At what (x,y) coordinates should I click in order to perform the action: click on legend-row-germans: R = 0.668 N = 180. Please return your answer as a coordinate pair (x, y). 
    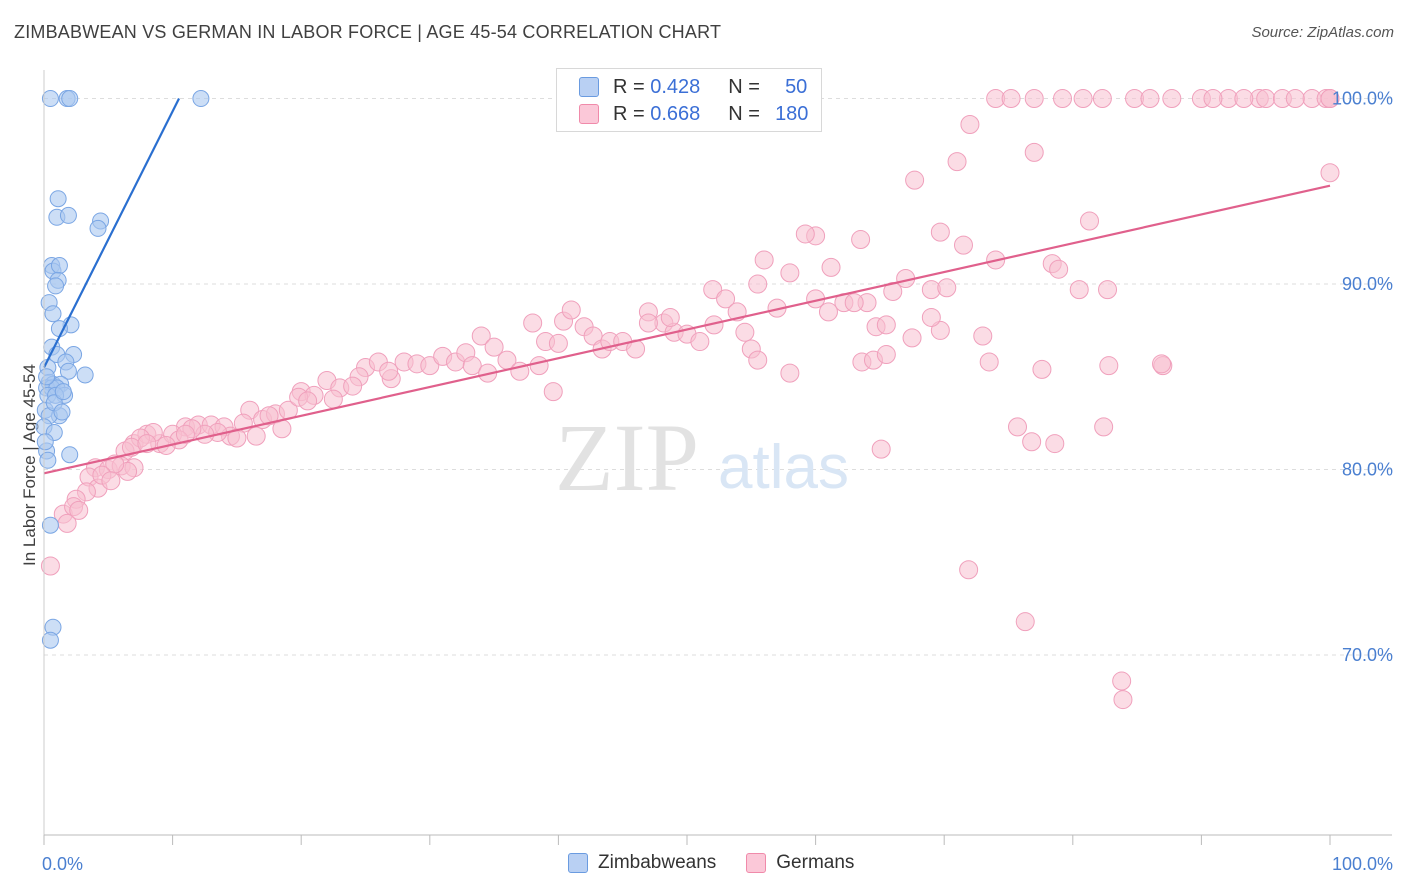
    Looking at the image, I should click on (693, 114).